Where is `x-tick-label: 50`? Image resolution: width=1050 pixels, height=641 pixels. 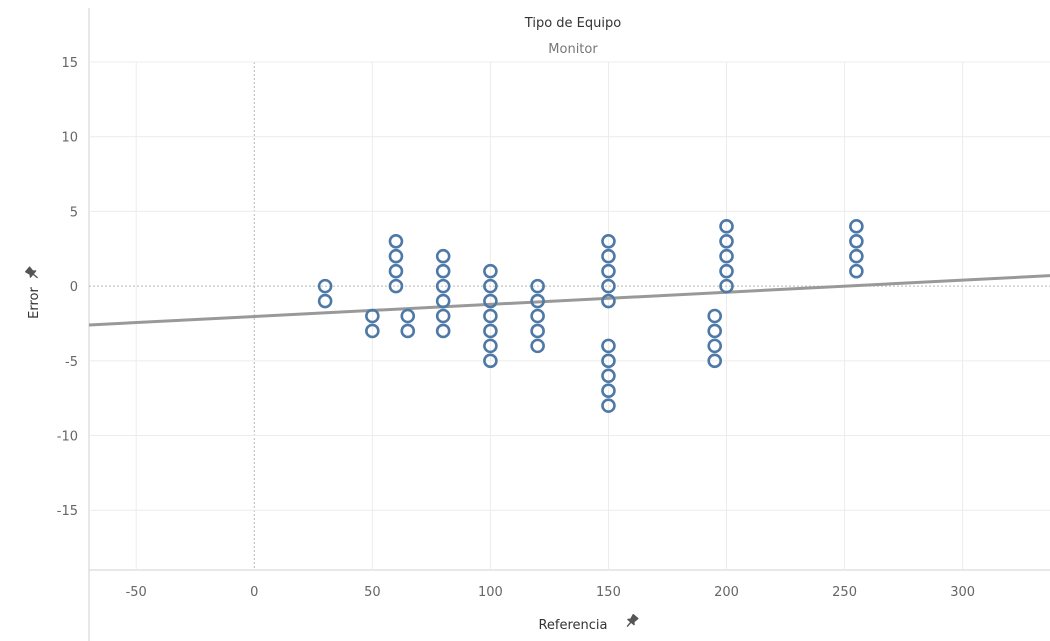
x-tick-label: 50 is located at coordinates (372, 592).